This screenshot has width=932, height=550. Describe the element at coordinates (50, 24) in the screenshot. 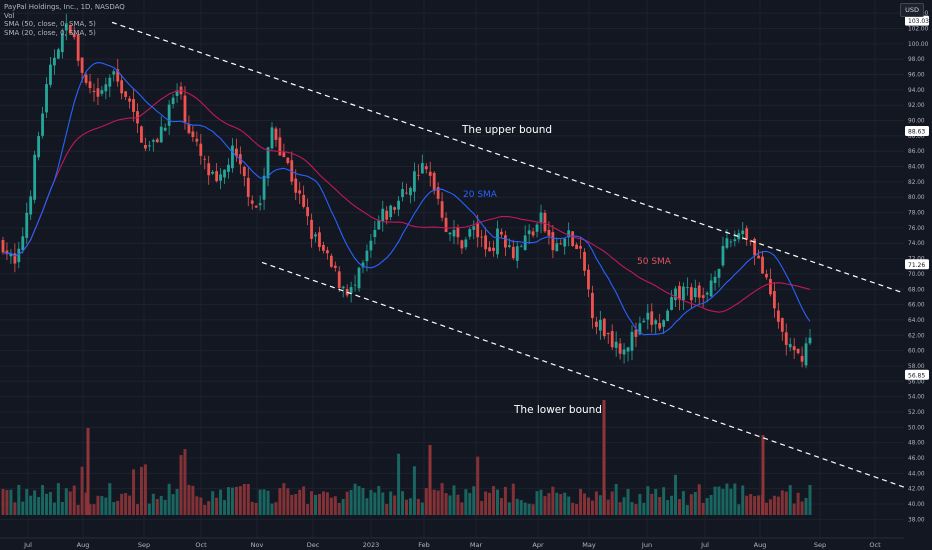

I see `sma50-legend: SMA (50, close, 0, SMA, 5)` at that location.